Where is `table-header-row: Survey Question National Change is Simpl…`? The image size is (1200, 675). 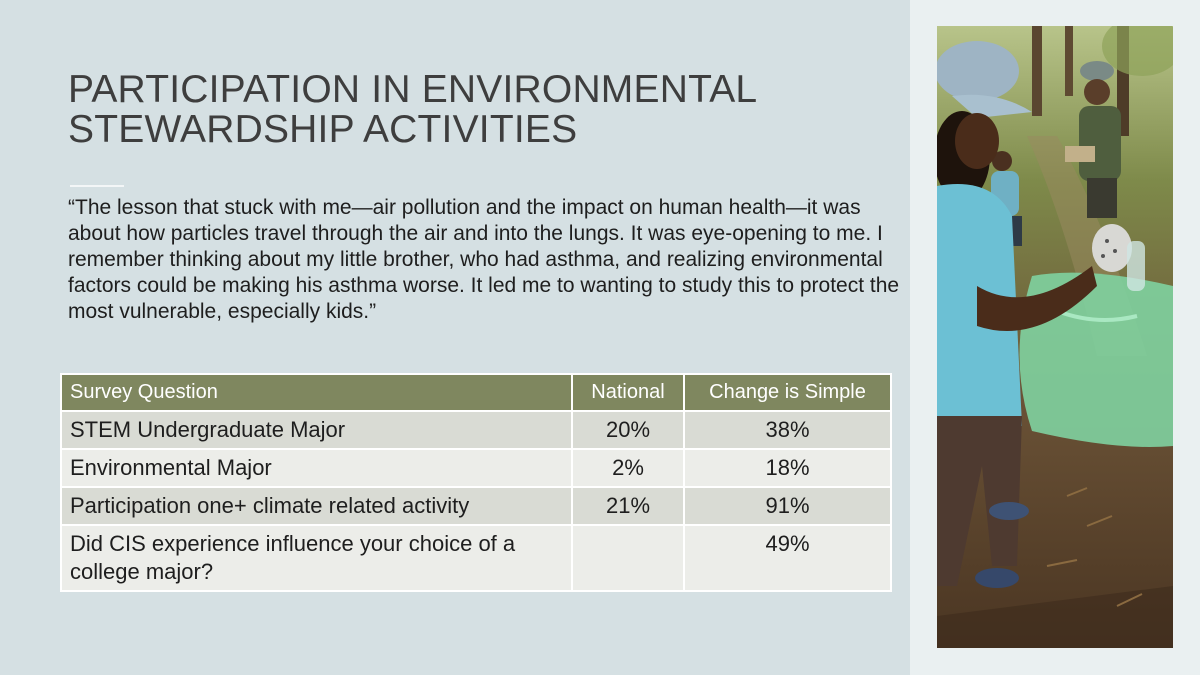
table-header-row: Survey Question National Change is Simpl… is located at coordinates (476, 392).